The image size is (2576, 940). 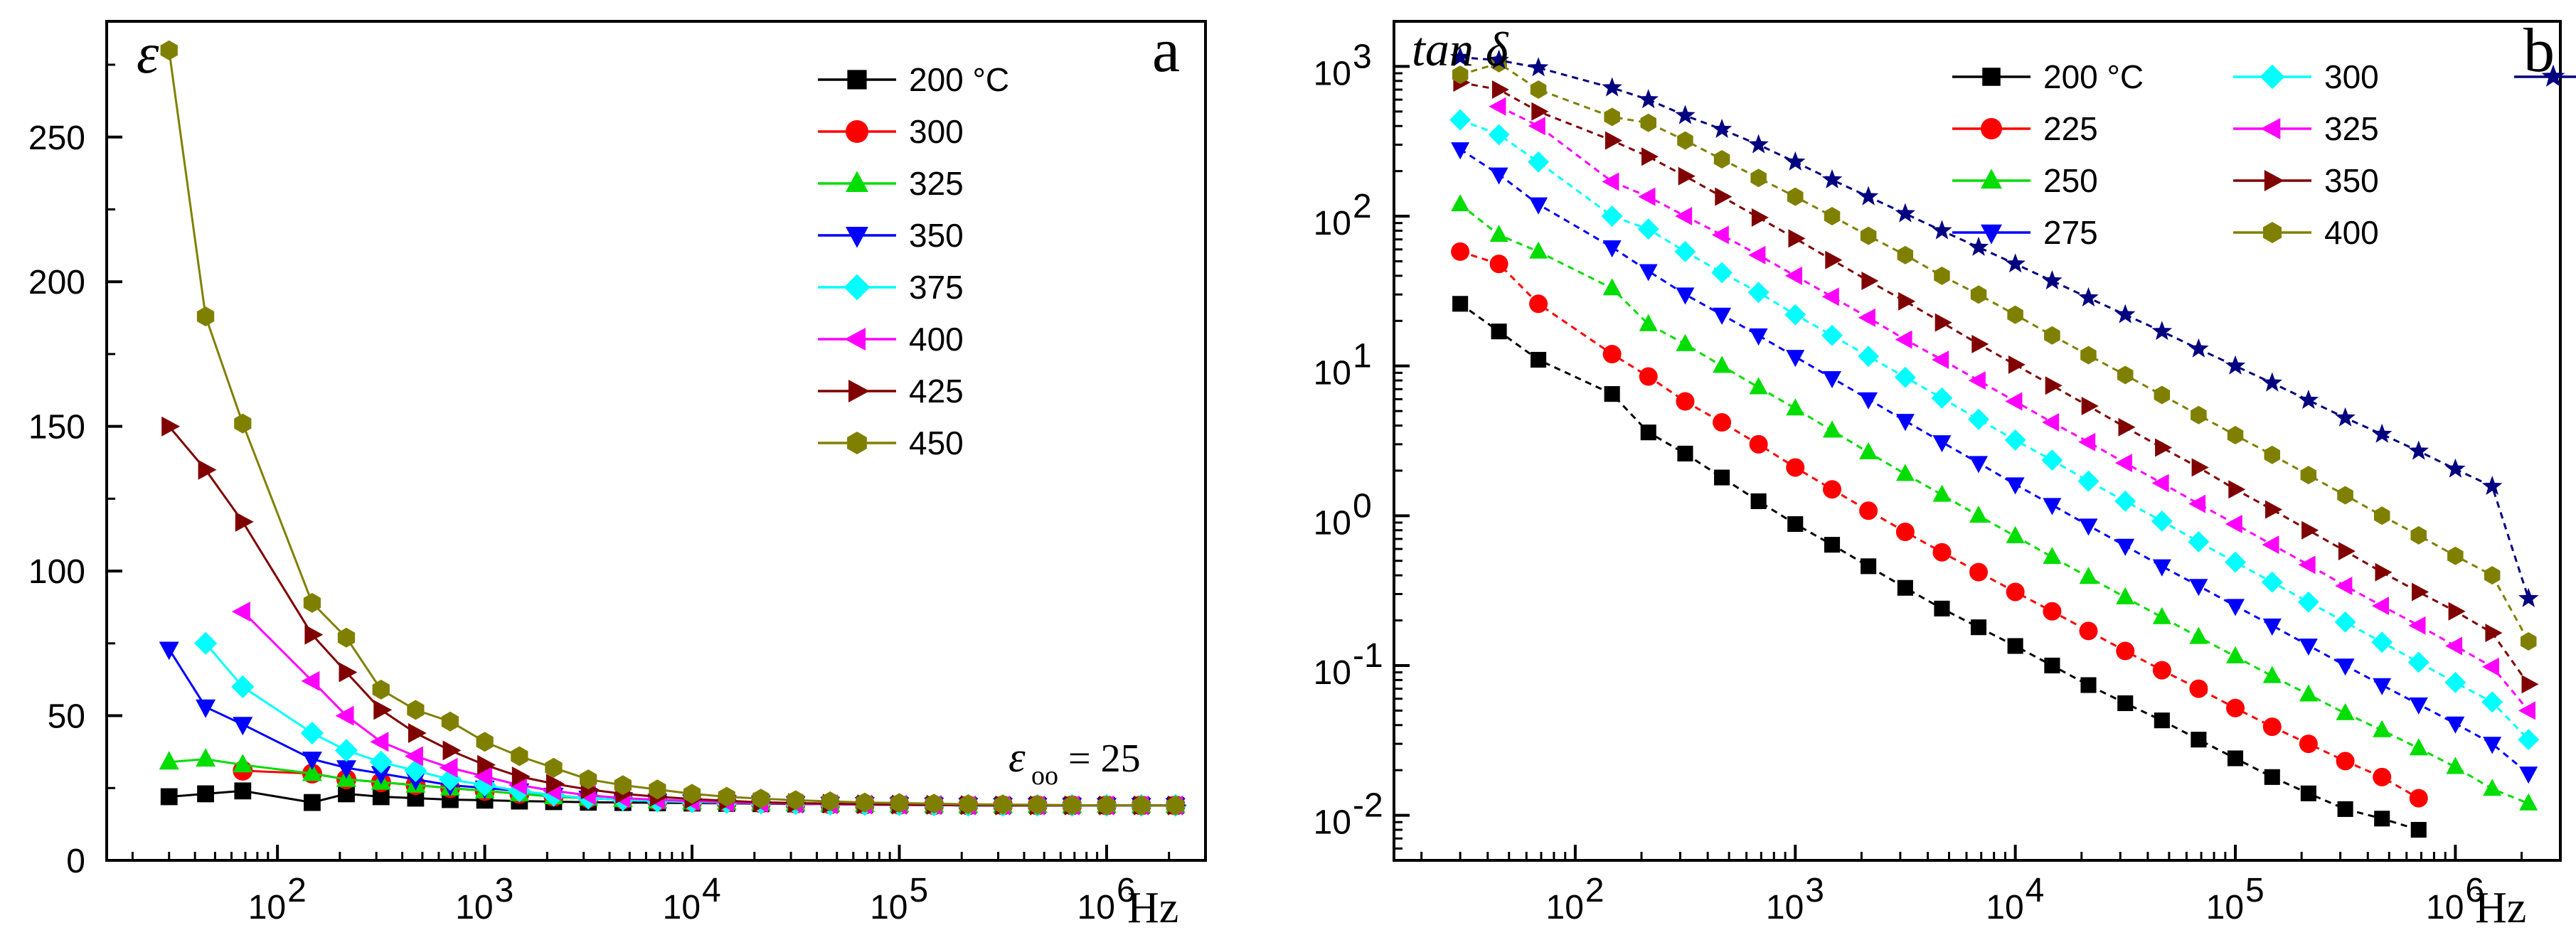 What do you see at coordinates (936, 183) in the screenshot?
I see `legend-label: 325` at bounding box center [936, 183].